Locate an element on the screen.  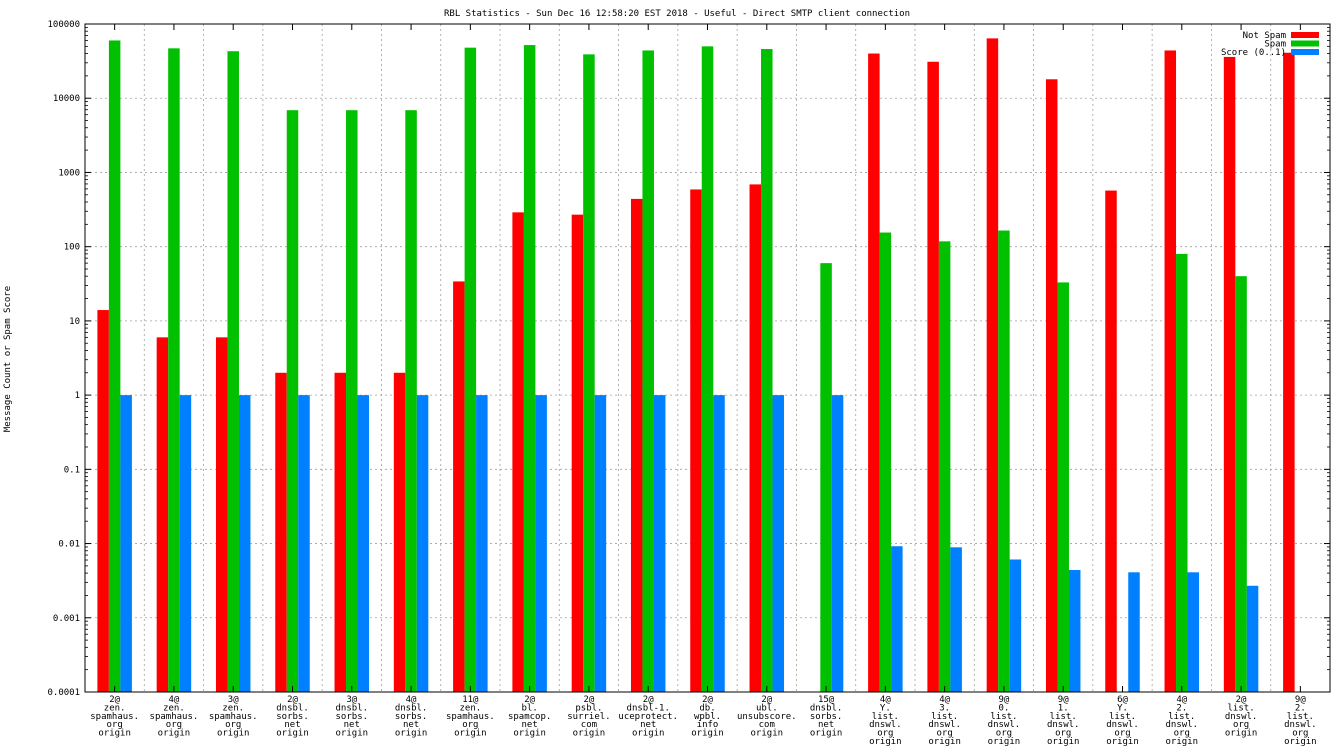
x-tick-label: 2@ zen. spamhaus. org origin is located at coordinates (114, 717).